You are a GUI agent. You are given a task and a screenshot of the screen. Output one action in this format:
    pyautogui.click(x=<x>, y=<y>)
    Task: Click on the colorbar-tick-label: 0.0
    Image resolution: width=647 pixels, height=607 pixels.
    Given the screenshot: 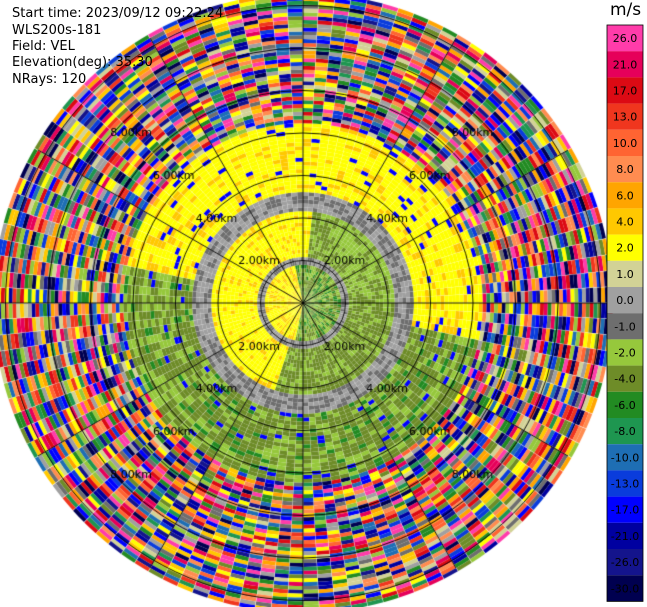 What is the action you would take?
    pyautogui.click(x=625, y=300)
    